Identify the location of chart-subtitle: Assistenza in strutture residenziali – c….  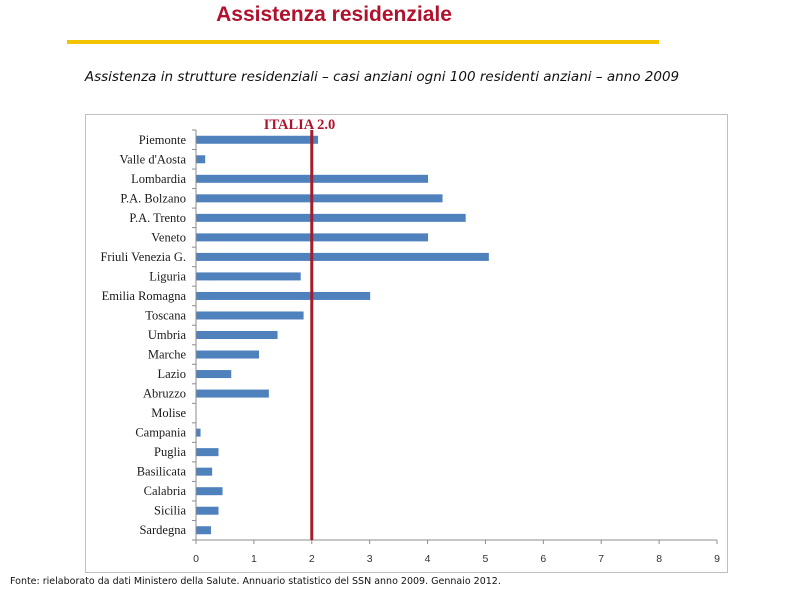
(382, 77).